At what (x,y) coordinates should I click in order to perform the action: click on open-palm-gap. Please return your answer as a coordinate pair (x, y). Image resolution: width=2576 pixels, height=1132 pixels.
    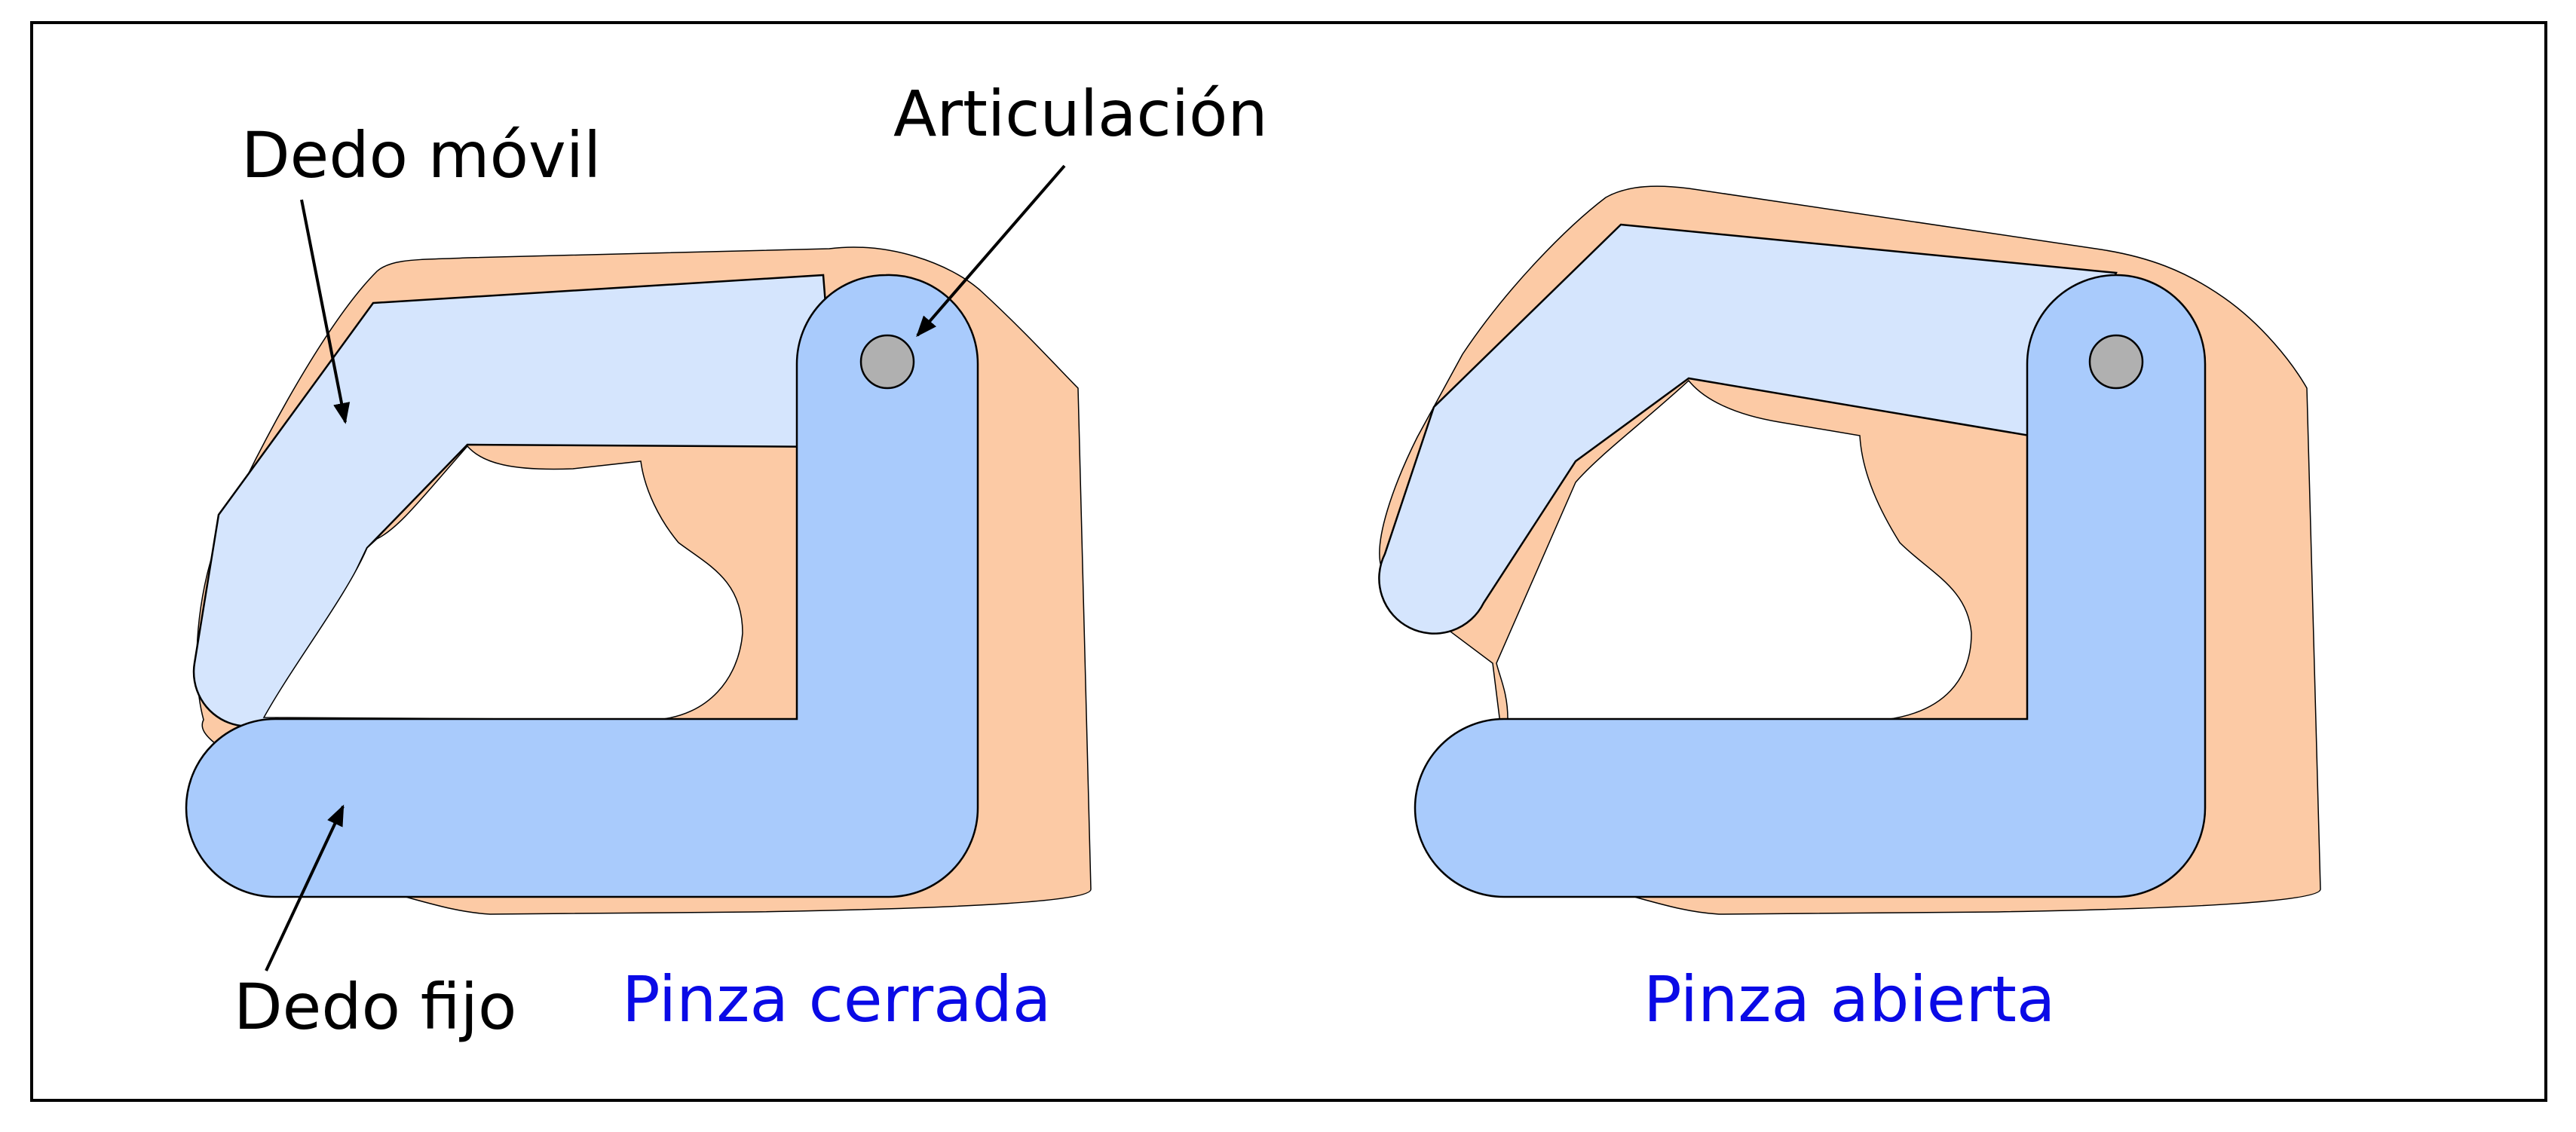
    Looking at the image, I should click on (1734, 550).